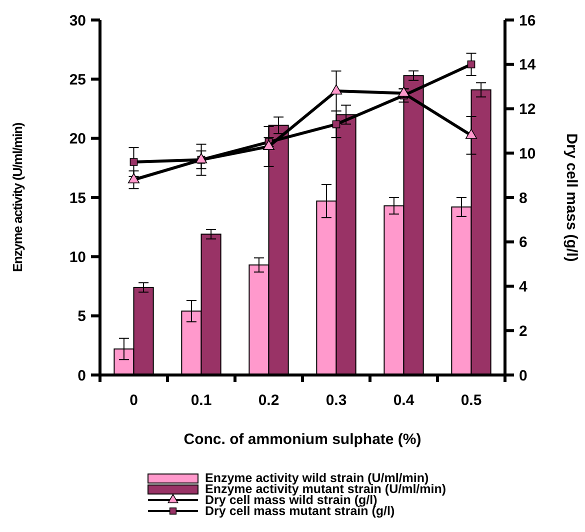  What do you see at coordinates (82, 317) in the screenshot?
I see `y-tick-label: 5` at bounding box center [82, 317].